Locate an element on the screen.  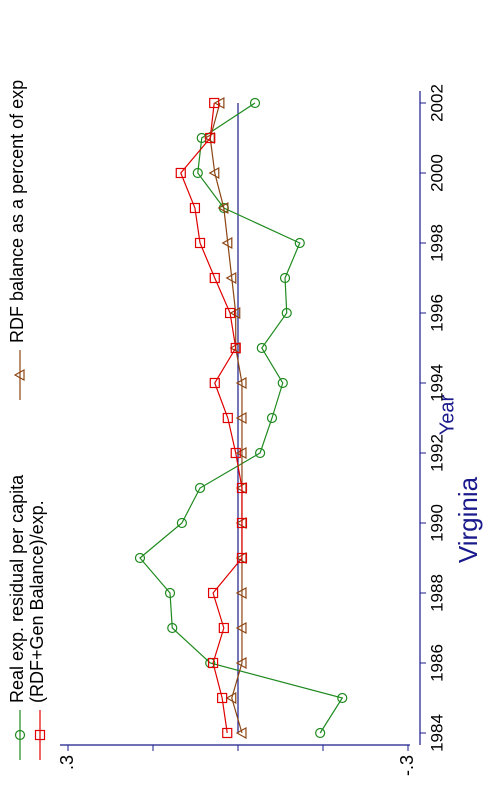
legend-label: RDF balance as a percent of exp is located at coordinates (17, 211).